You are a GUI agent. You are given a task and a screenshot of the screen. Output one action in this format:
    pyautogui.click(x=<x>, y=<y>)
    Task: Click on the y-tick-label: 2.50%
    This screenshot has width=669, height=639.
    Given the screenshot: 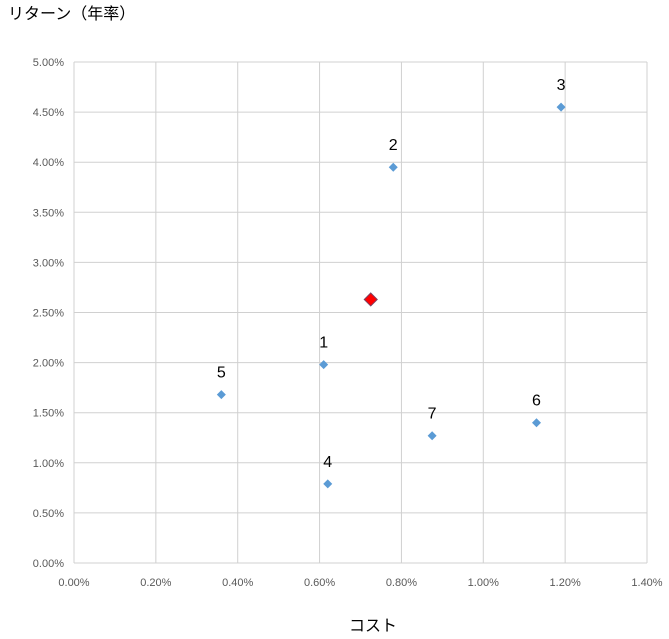 What is the action you would take?
    pyautogui.click(x=48, y=314)
    